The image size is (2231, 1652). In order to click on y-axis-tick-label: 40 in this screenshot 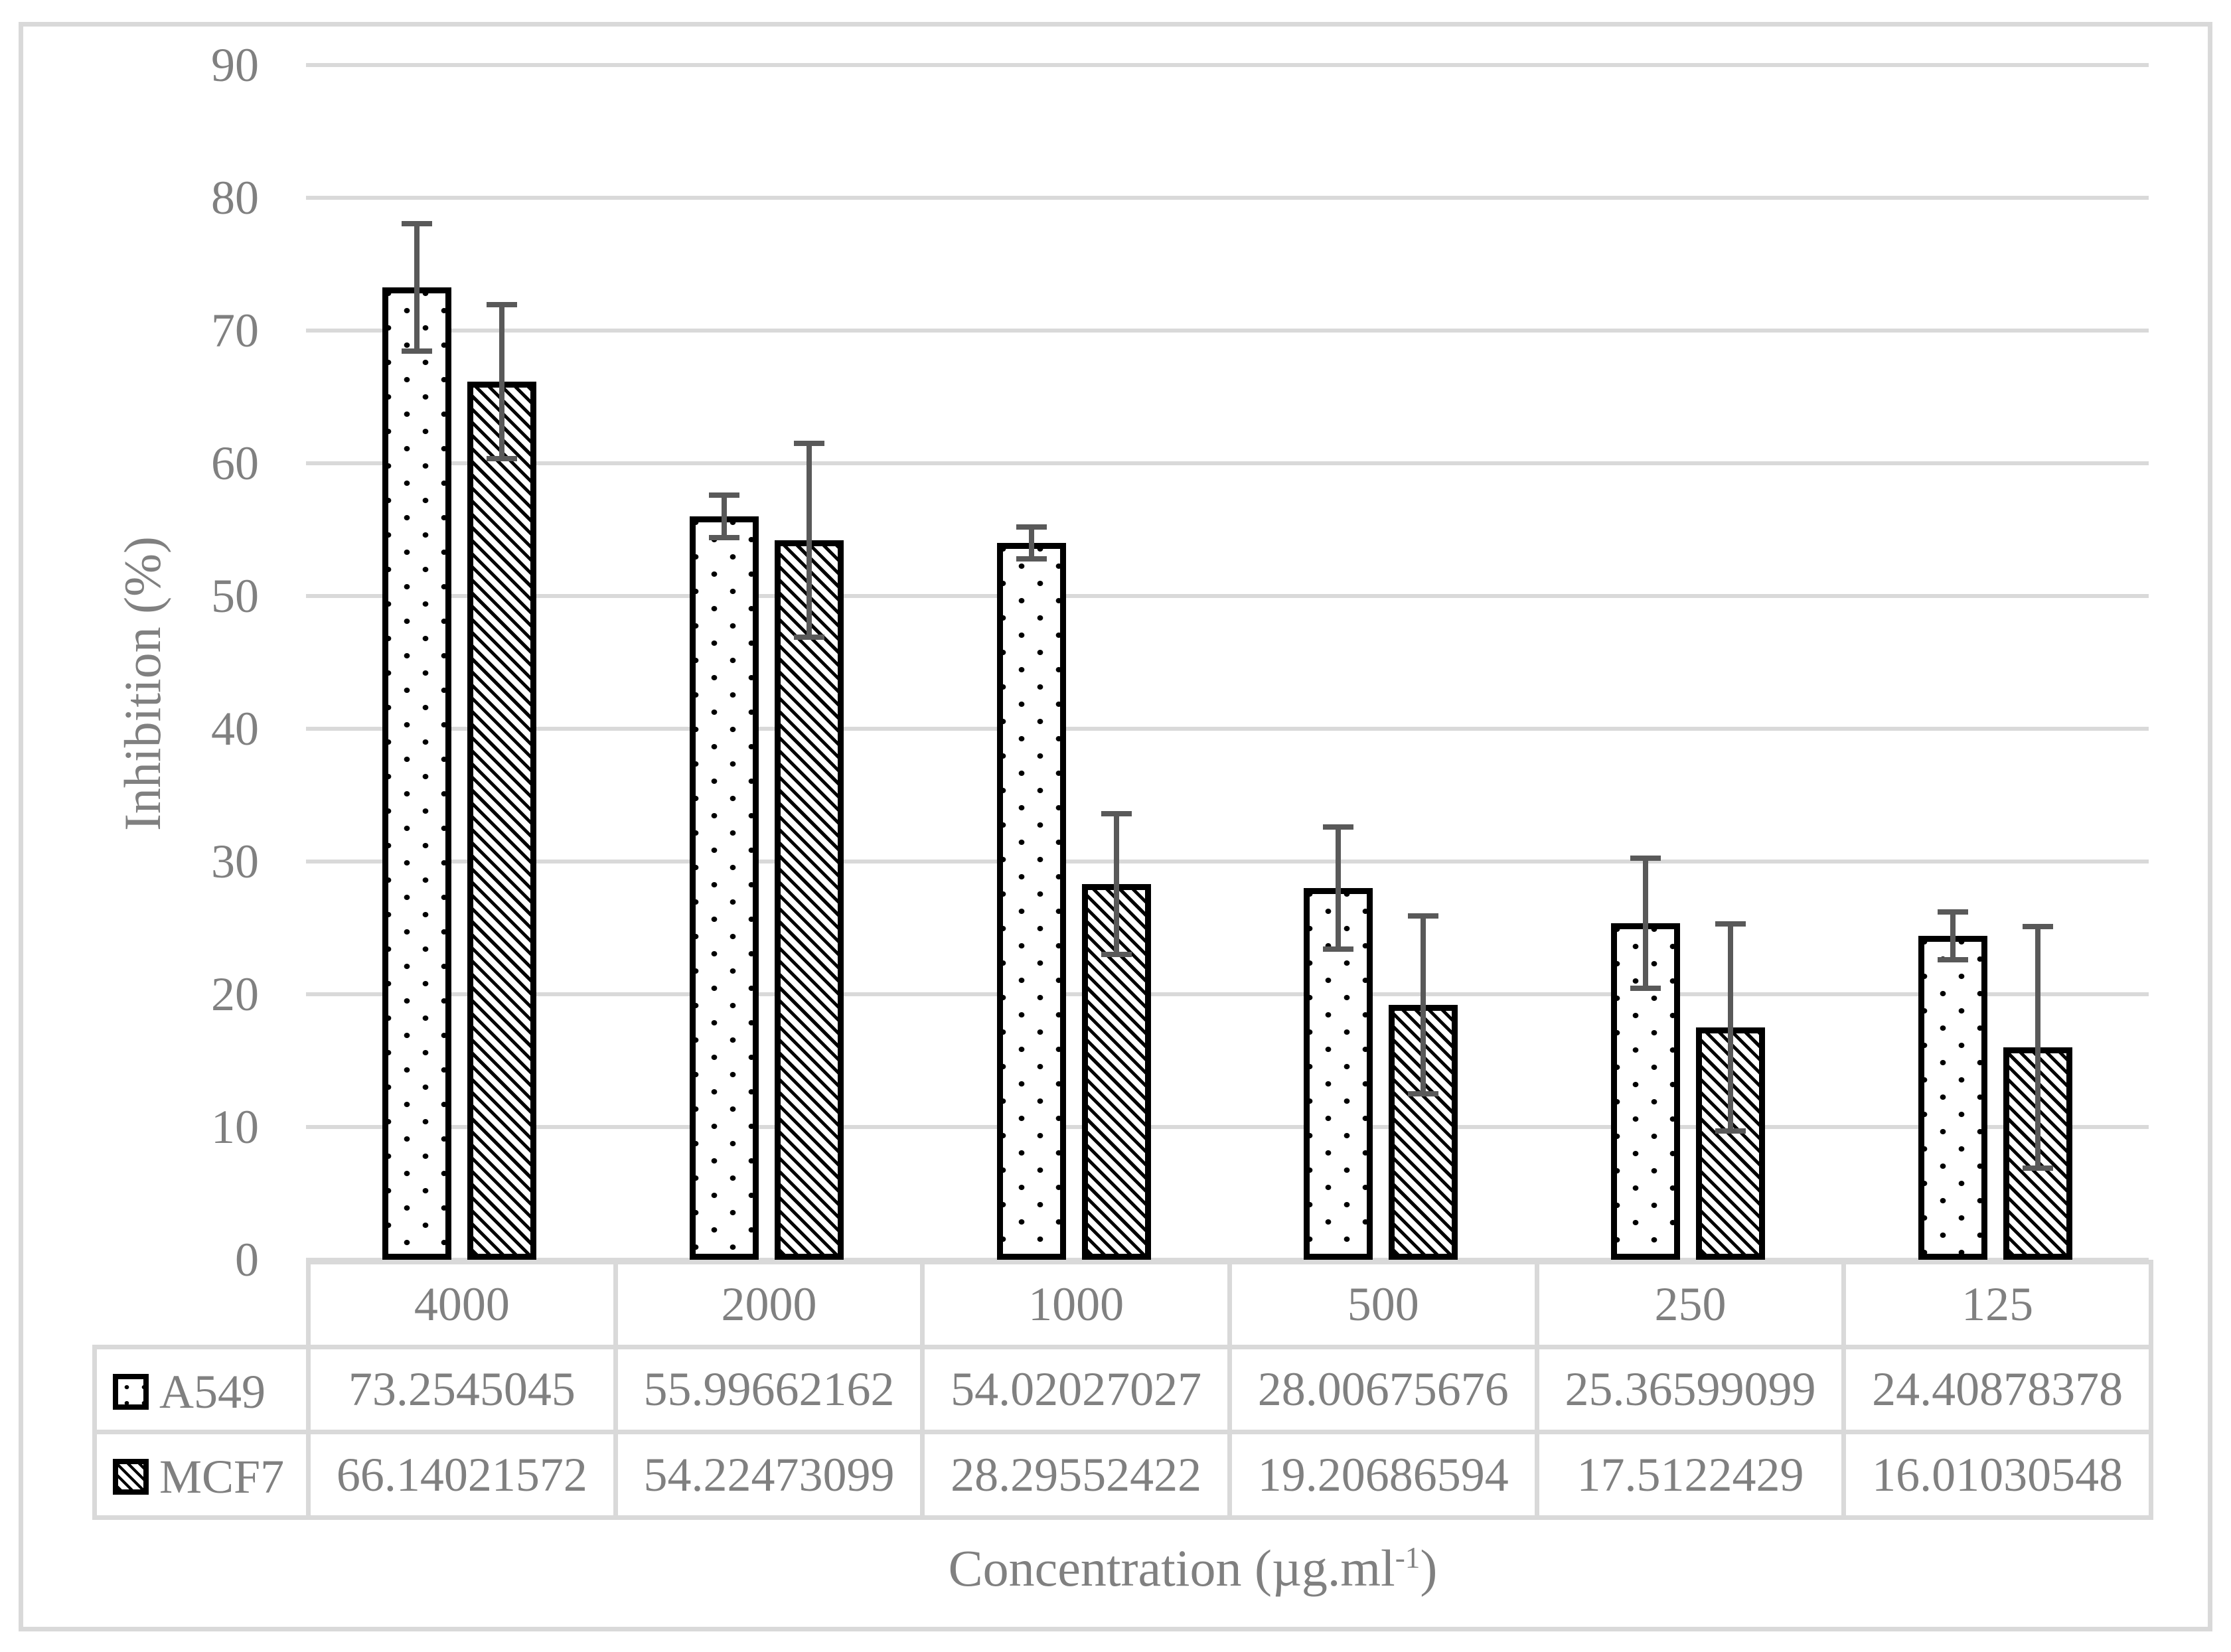, I will do `click(235, 728)`.